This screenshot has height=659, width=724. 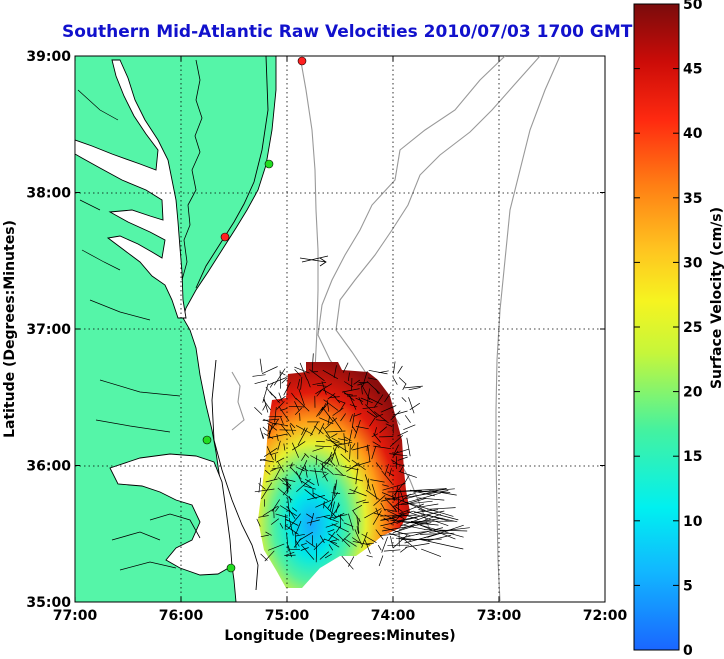 What do you see at coordinates (716, 298) in the screenshot?
I see `colorbar-label: Surface Velocity (cm/s)` at bounding box center [716, 298].